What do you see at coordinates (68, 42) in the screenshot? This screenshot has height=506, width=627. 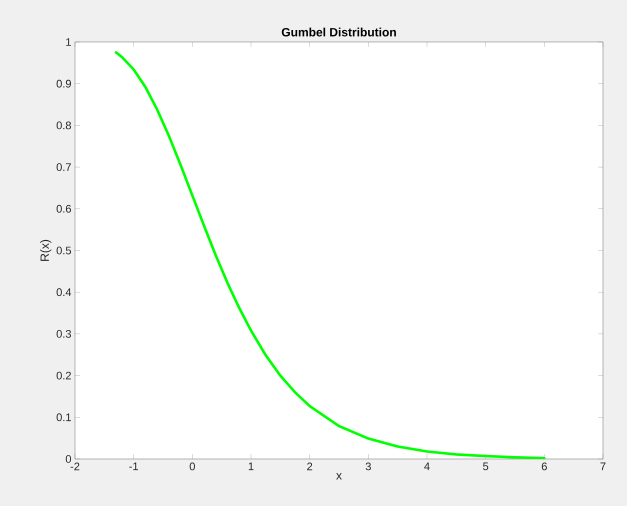 I see `y-tick-label: 1` at bounding box center [68, 42].